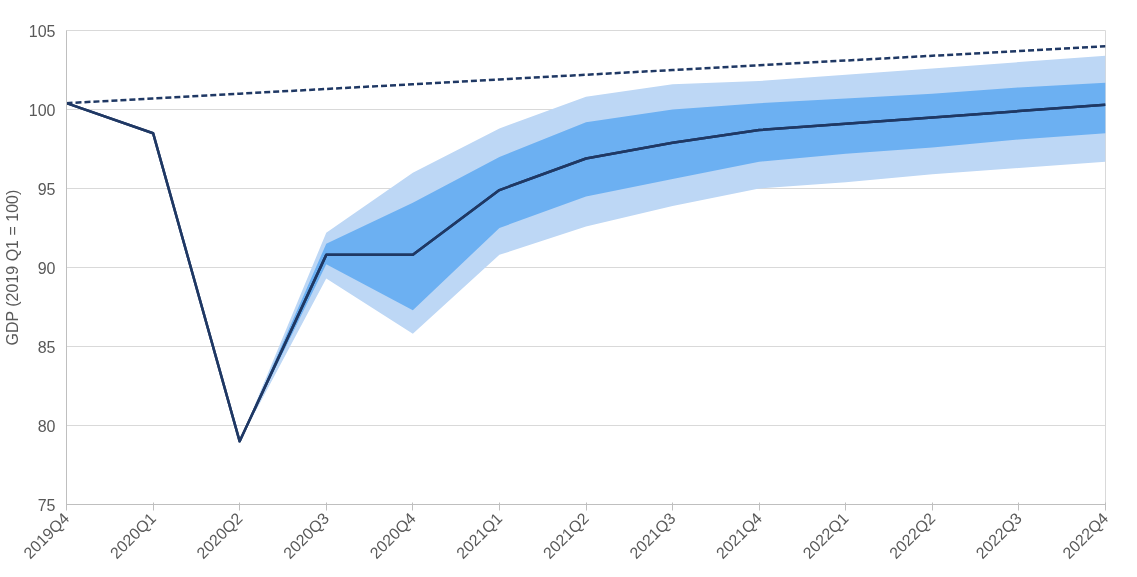  What do you see at coordinates (46, 426) in the screenshot?
I see `y-tick-label: 80` at bounding box center [46, 426].